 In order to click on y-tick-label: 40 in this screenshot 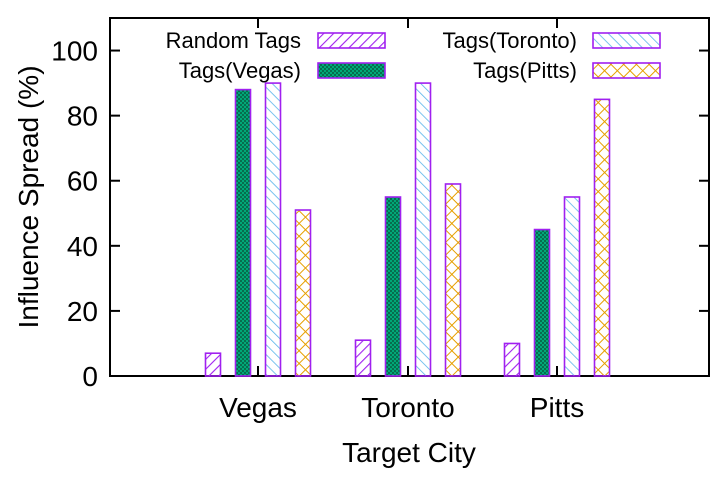, I will do `click(82, 246)`.